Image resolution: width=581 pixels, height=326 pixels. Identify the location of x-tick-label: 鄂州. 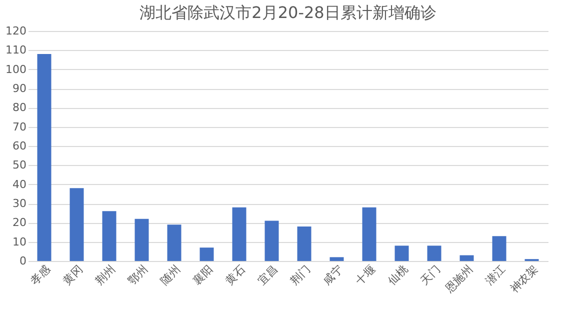
(137, 275).